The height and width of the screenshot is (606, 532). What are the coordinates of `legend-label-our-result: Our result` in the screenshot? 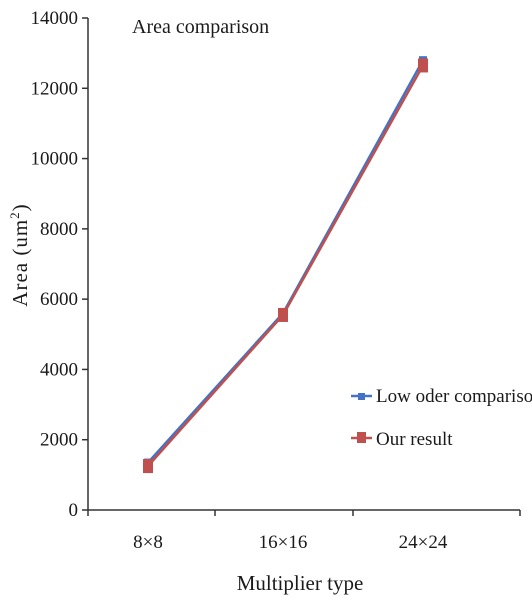 It's located at (414, 439).